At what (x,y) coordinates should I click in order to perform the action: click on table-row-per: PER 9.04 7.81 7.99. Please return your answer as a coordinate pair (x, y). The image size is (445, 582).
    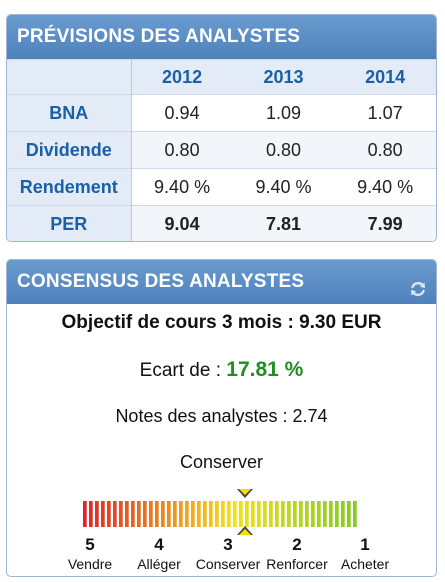
    Looking at the image, I should click on (221, 223).